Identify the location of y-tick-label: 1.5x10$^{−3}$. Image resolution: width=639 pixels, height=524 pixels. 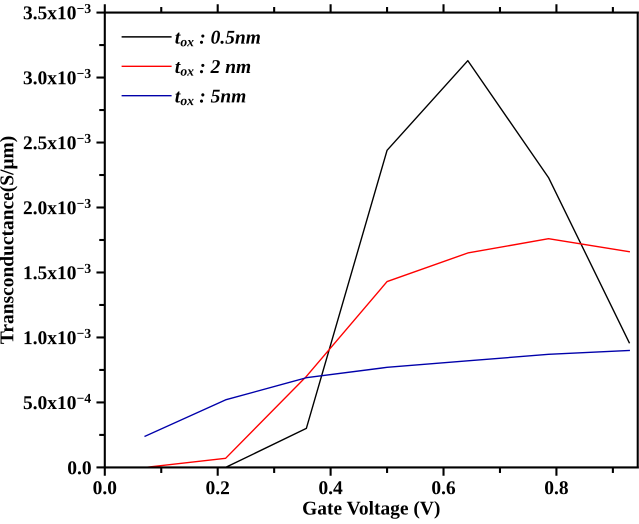
(57, 272).